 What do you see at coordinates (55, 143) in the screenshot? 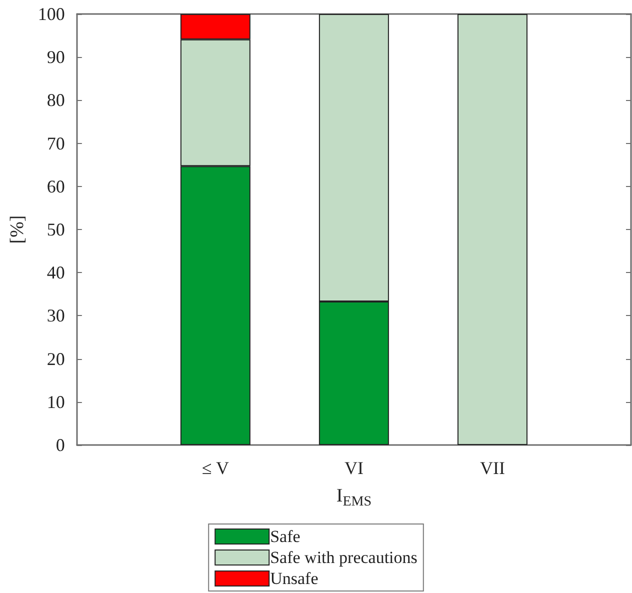
I see `y-tick-label: 70` at bounding box center [55, 143].